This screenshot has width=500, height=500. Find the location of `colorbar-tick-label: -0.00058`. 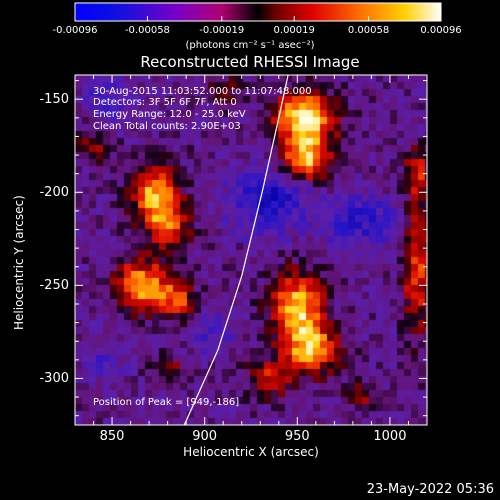

colorbar-tick-label: -0.00058 is located at coordinates (147, 30).